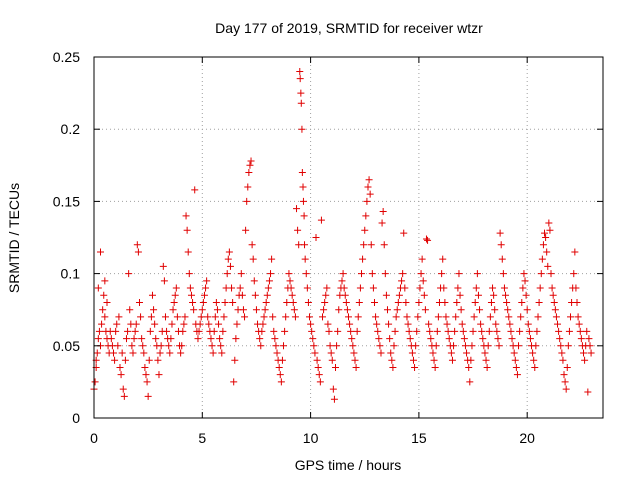 The height and width of the screenshot is (480, 640). Describe the element at coordinates (311, 438) in the screenshot. I see `x-tick-label: 10` at that location.